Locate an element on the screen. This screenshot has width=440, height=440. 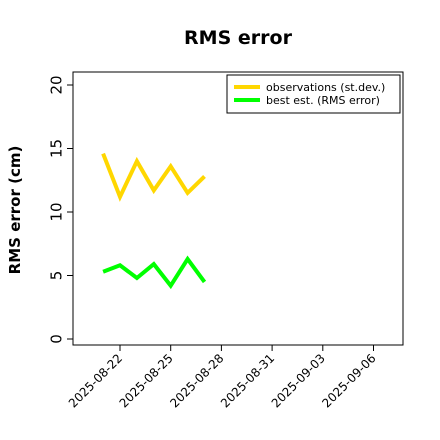
y-tick-label: 5 is located at coordinates (57, 276).